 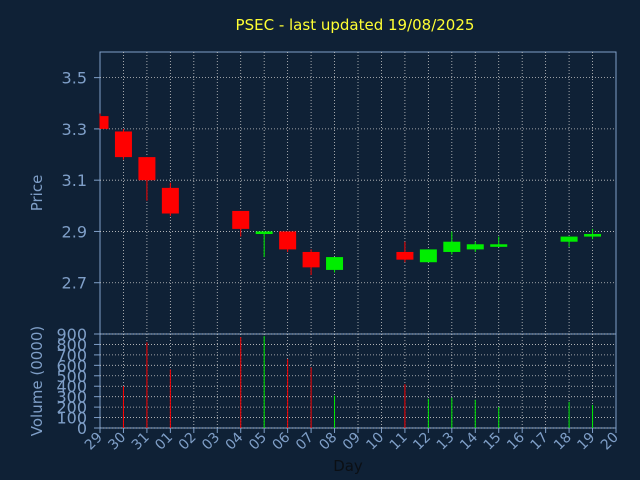 I want to click on volume-tick-label: 500, so click(x=71, y=376).